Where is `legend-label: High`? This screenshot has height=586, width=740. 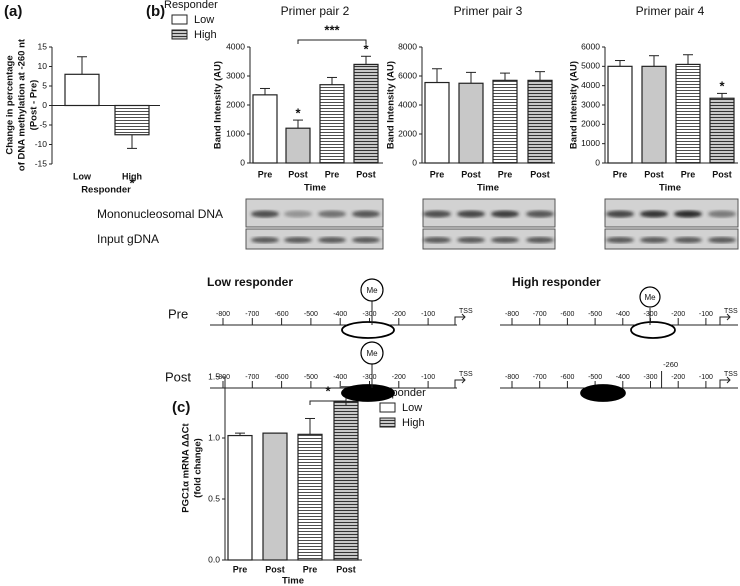
legend-label: High is located at coordinates (205, 35).